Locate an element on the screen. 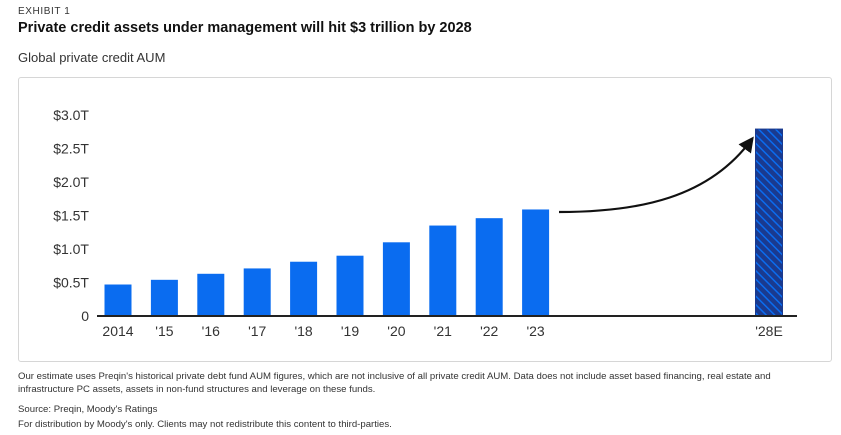 The height and width of the screenshot is (435, 841). x-axis: 2014 '15 '16 '17 '18 '19 '20 '21 '22 '23 '28E is located at coordinates (447, 327).